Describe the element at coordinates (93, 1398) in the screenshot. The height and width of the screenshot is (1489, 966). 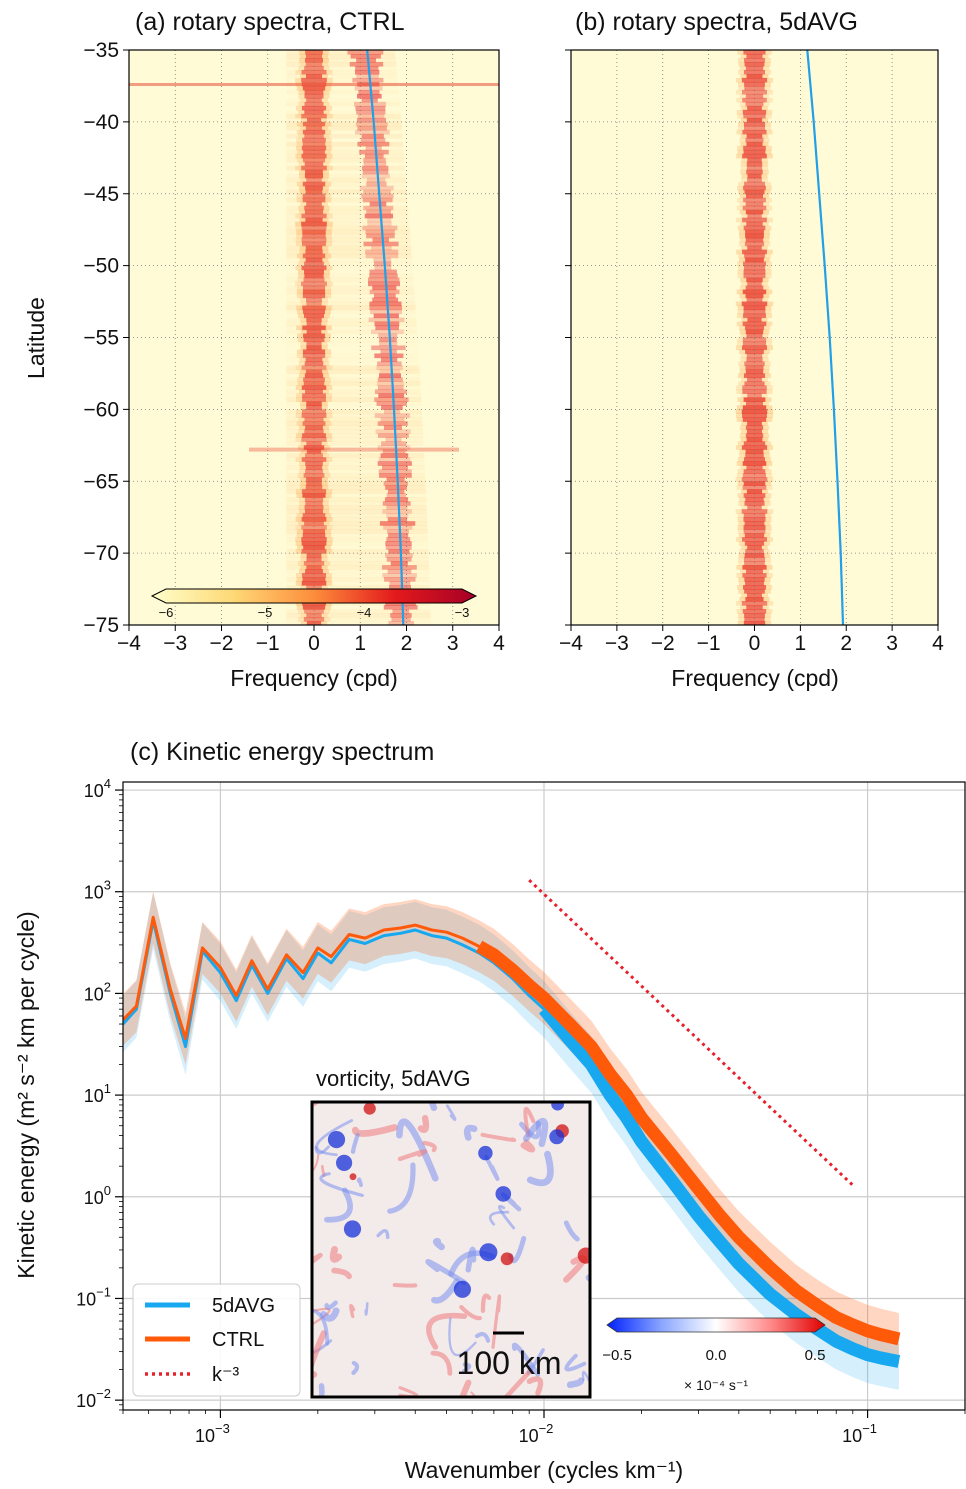
I see `y-tick-label: 10−2` at that location.